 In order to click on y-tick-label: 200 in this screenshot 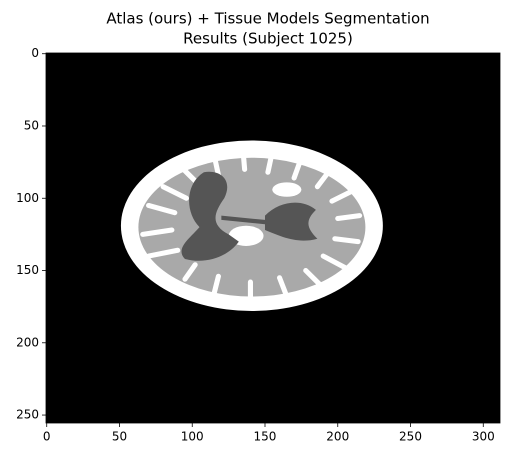, I will do `click(27, 342)`.